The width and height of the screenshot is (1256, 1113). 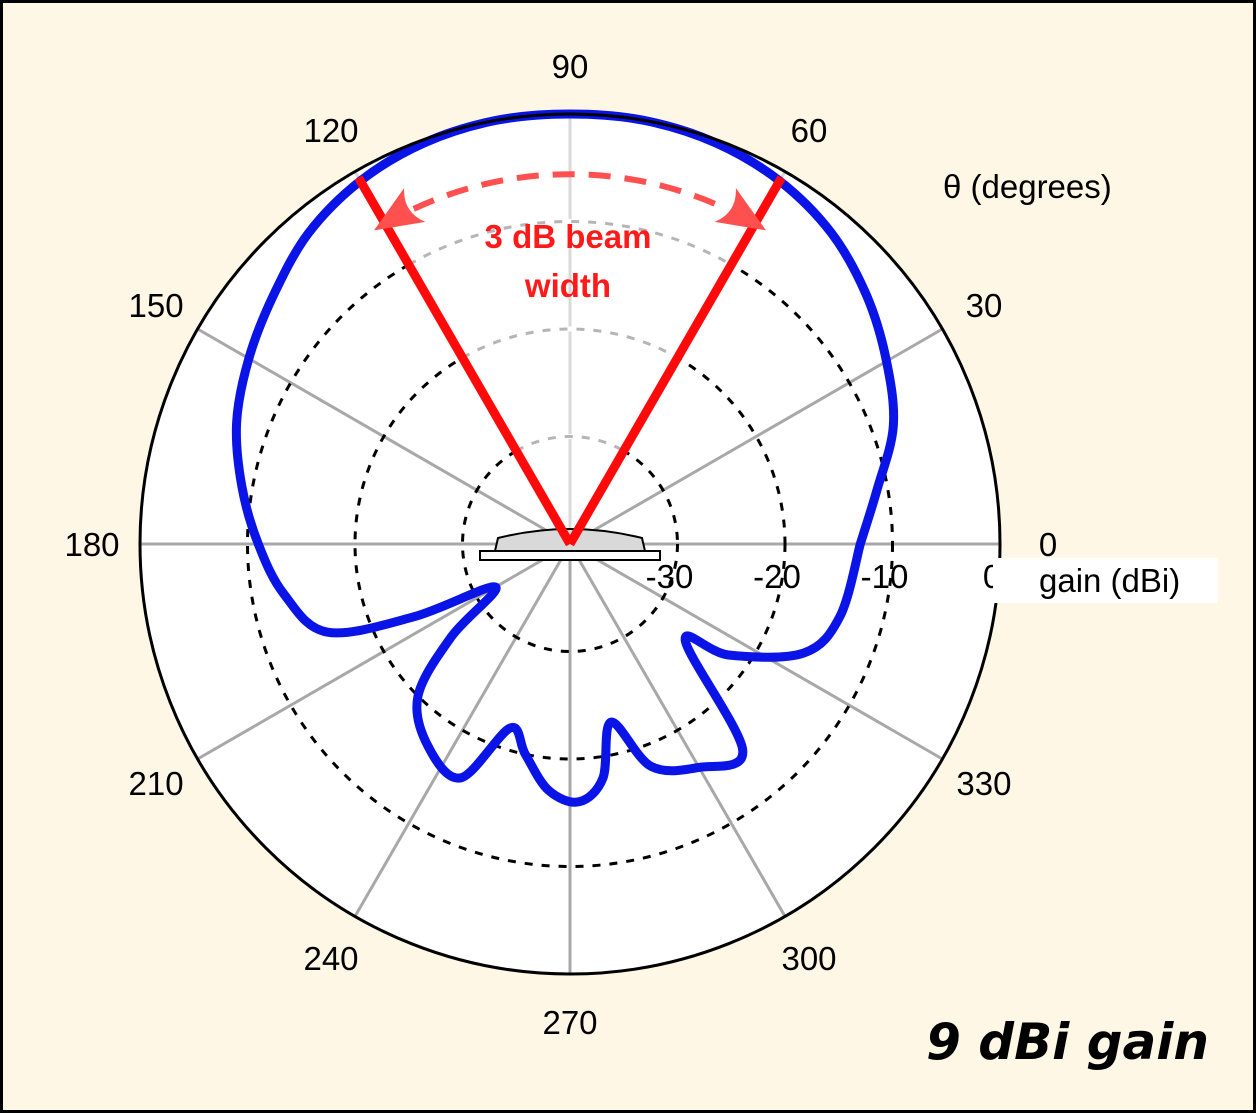 What do you see at coordinates (569, 1022) in the screenshot?
I see `angle-tick-label-270: 270` at bounding box center [569, 1022].